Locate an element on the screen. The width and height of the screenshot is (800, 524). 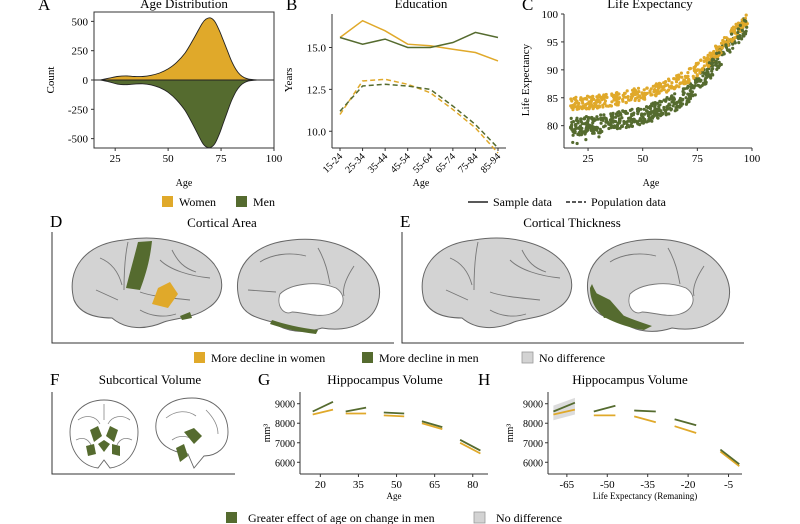
panel-d: D Cortical Area is located at coordinates (222, 278).